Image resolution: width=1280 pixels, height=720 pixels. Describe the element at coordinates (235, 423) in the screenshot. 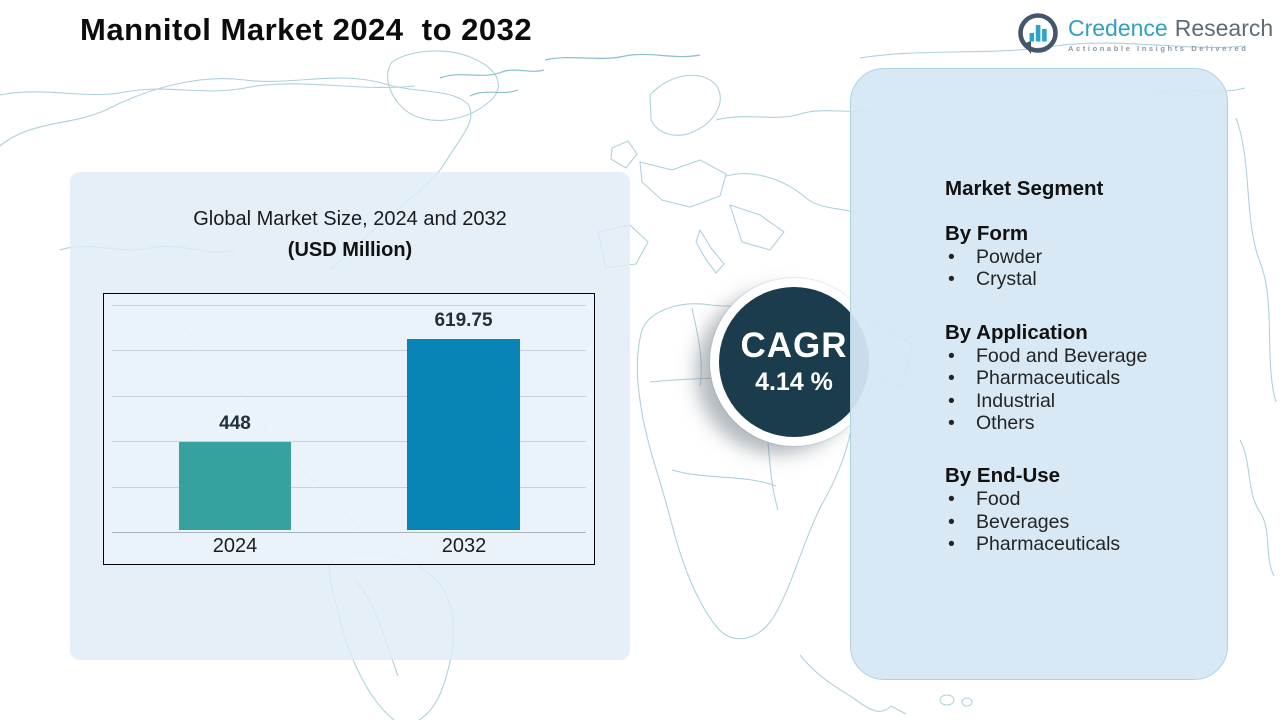

I see `bar-2024-value-label: 448` at that location.